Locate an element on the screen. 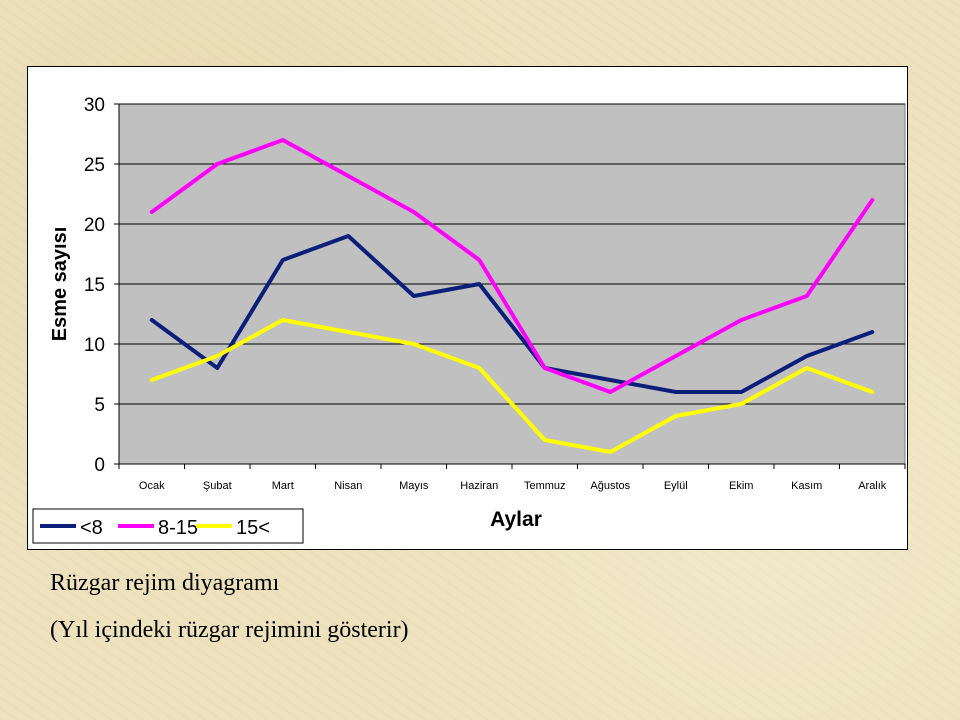 This screenshot has width=960, height=720. x-tick-label: Mayıs is located at coordinates (414, 486).